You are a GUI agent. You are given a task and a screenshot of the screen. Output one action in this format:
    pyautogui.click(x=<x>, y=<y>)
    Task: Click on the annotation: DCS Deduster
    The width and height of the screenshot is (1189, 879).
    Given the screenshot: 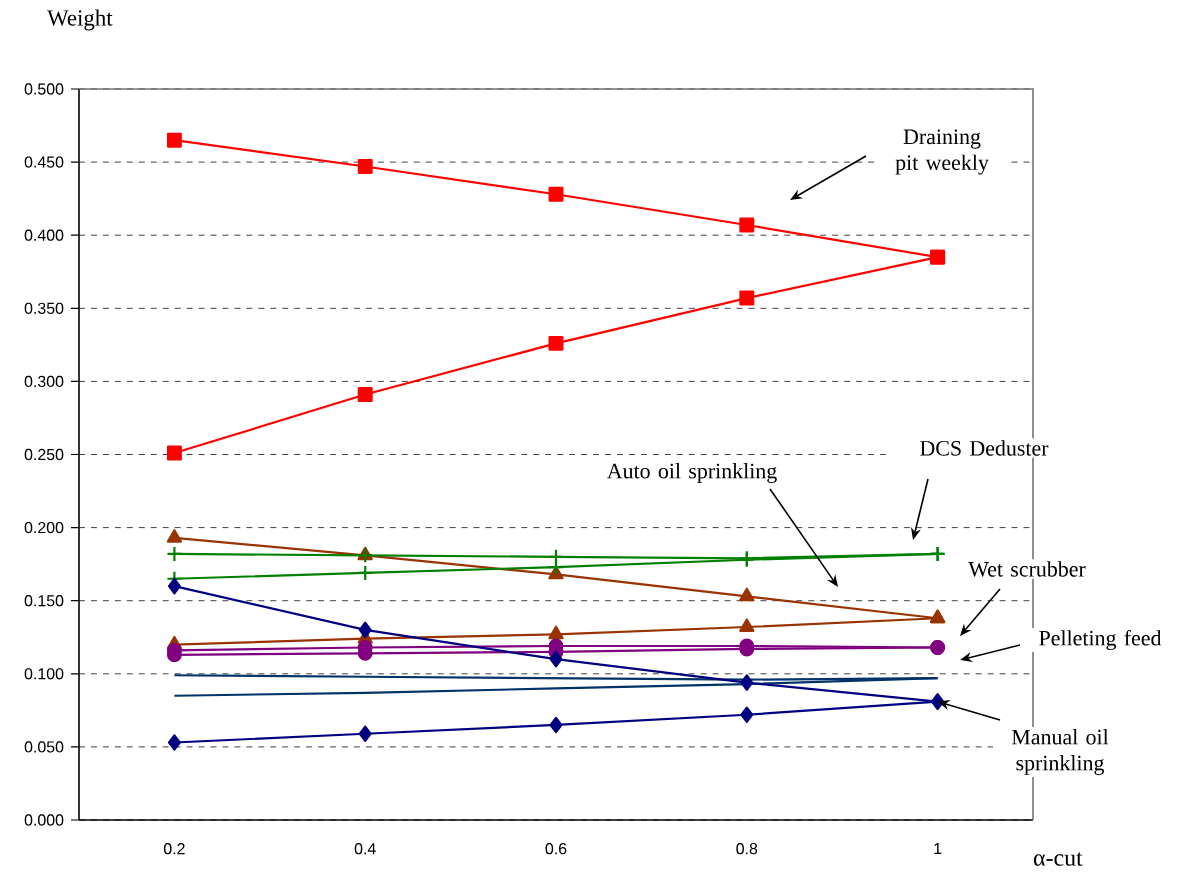 What is the action you would take?
    pyautogui.click(x=984, y=448)
    